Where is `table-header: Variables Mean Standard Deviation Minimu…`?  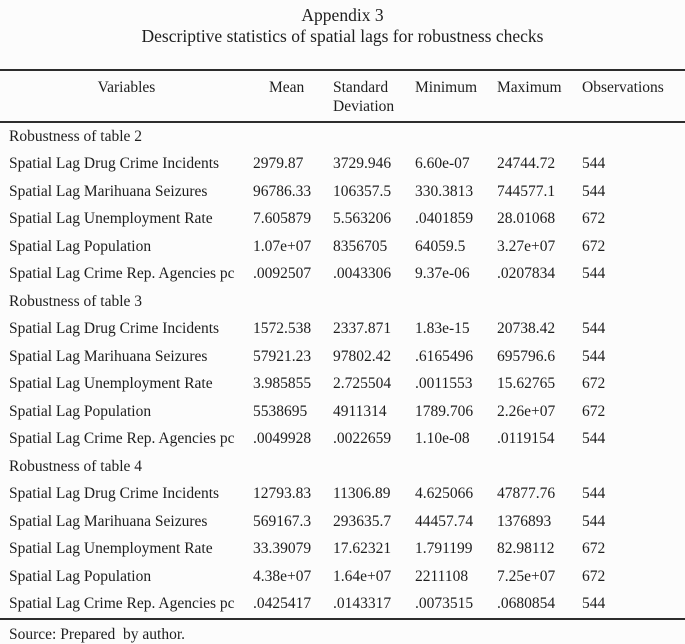
table-header: Variables Mean Standard Deviation Minimu… is located at coordinates (342, 96).